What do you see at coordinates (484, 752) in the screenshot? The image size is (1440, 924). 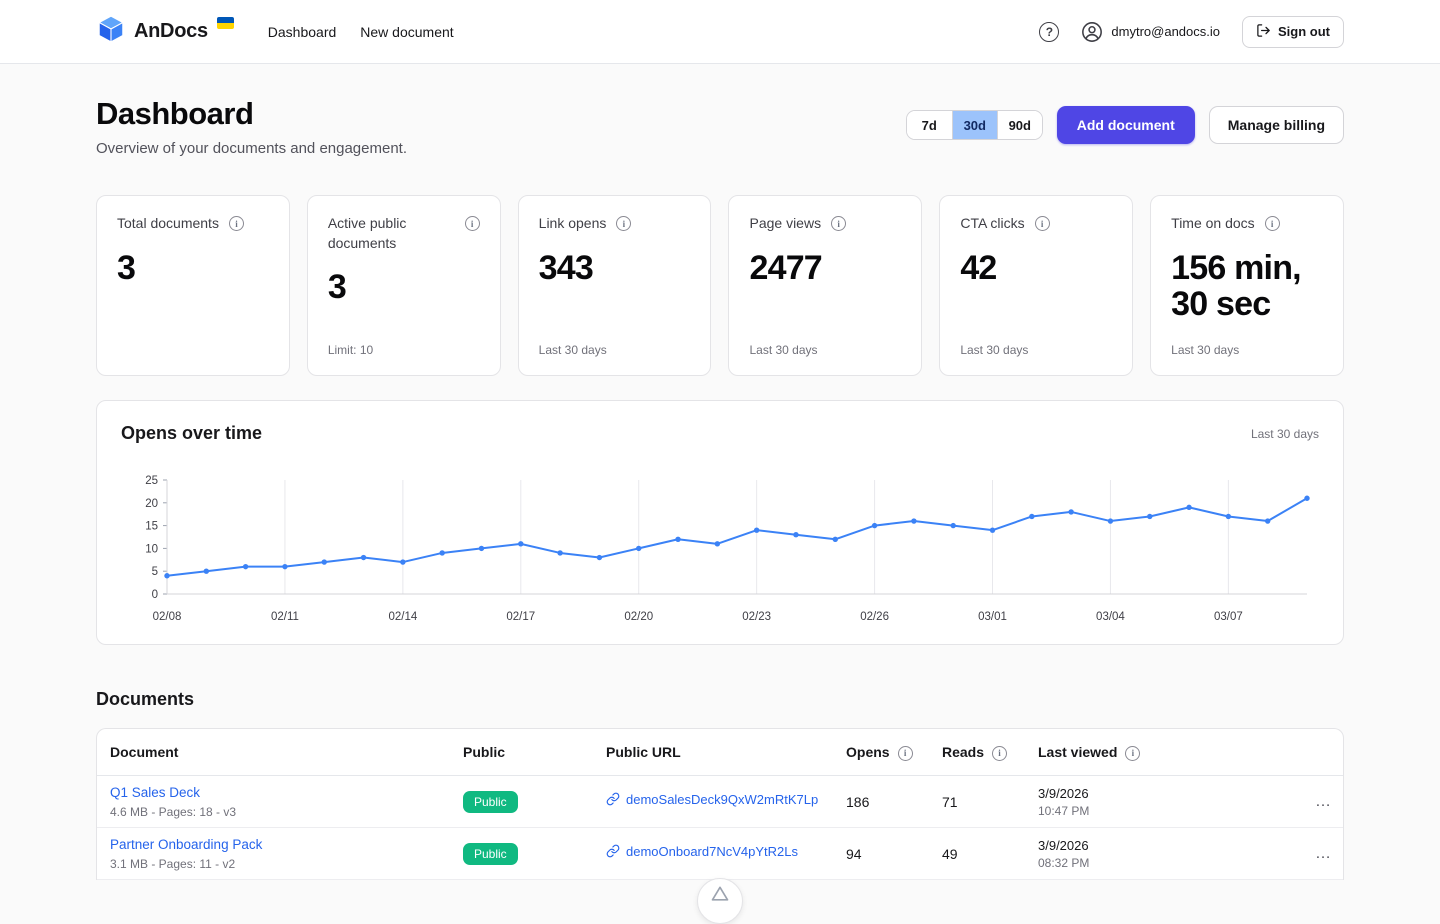 I see `column-header-public: Public` at bounding box center [484, 752].